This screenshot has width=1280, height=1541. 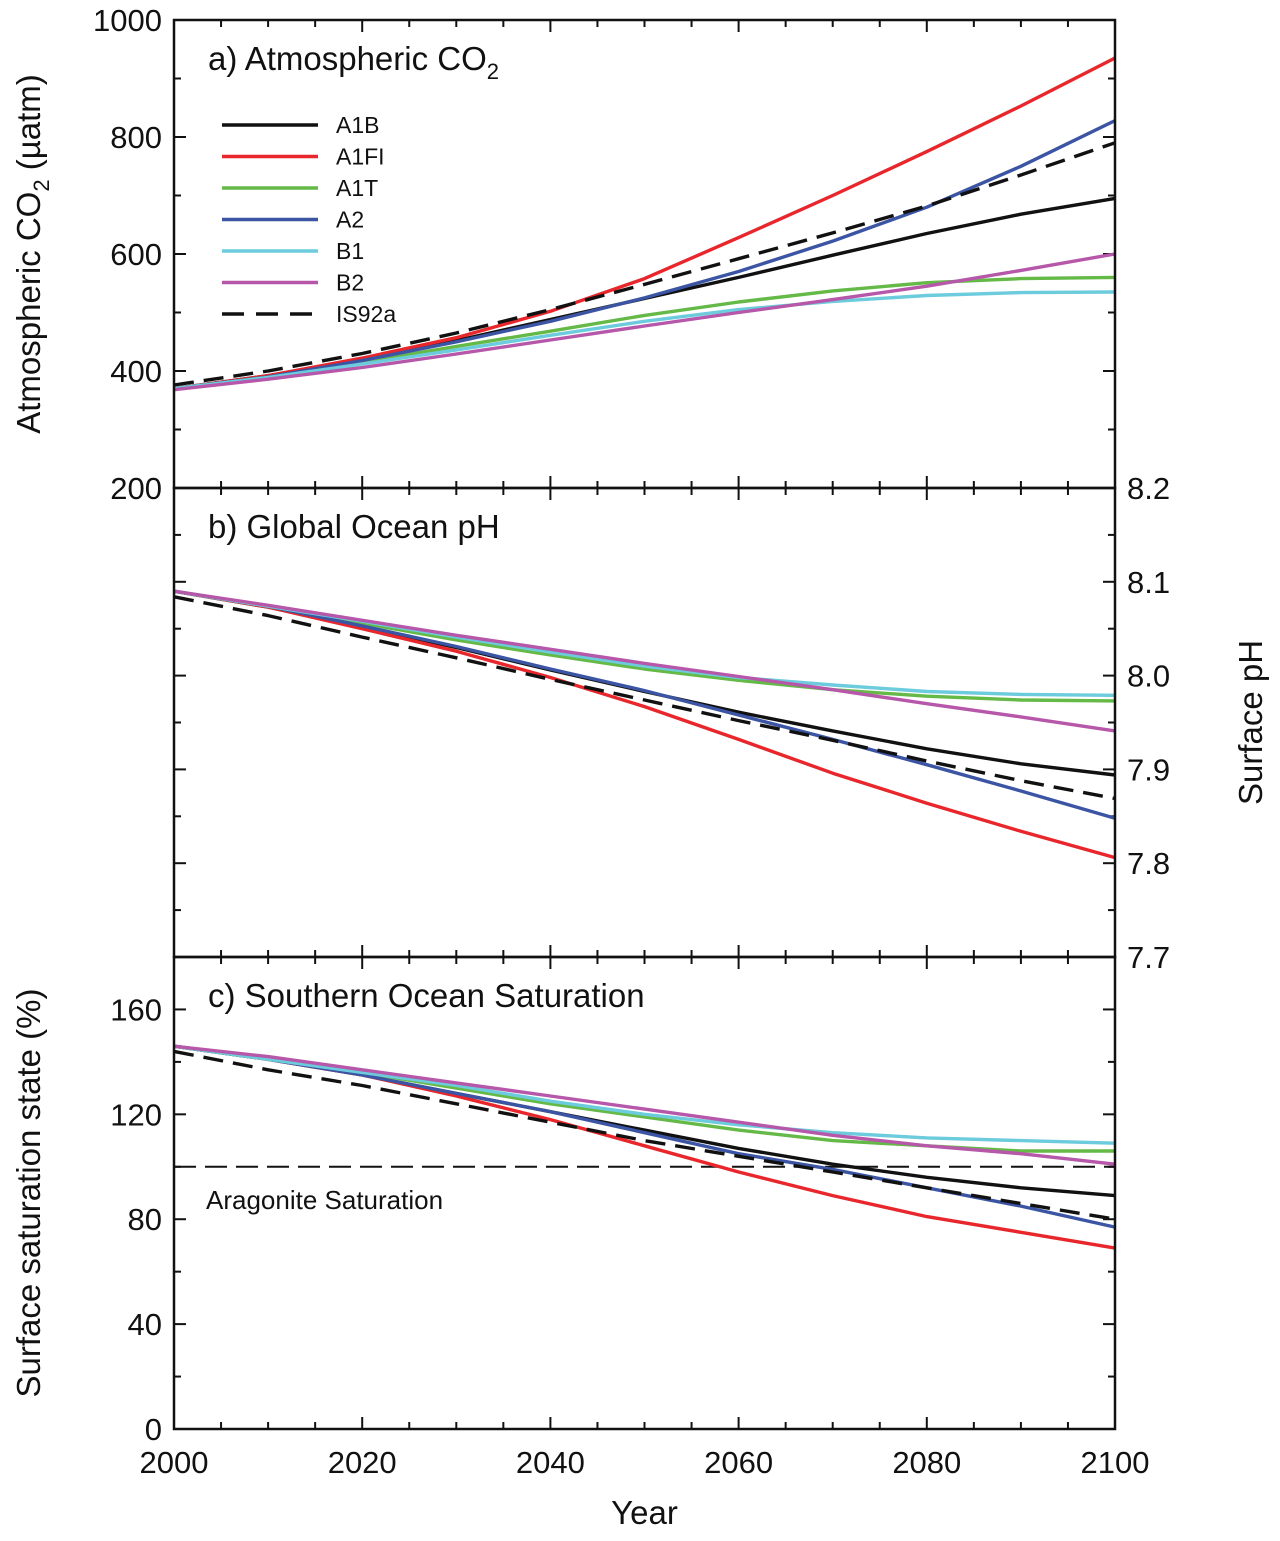 I want to click on panel-a-series-B2, so click(x=644, y=322).